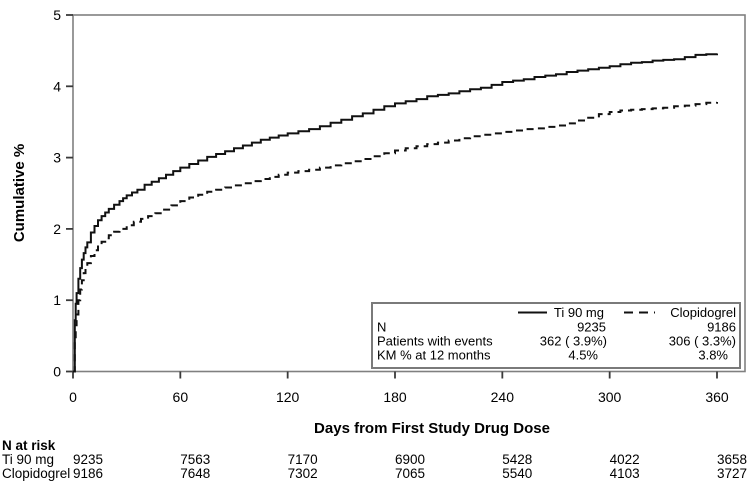 This screenshot has width=752, height=493. I want to click on risk-value: 9235, so click(88, 459).